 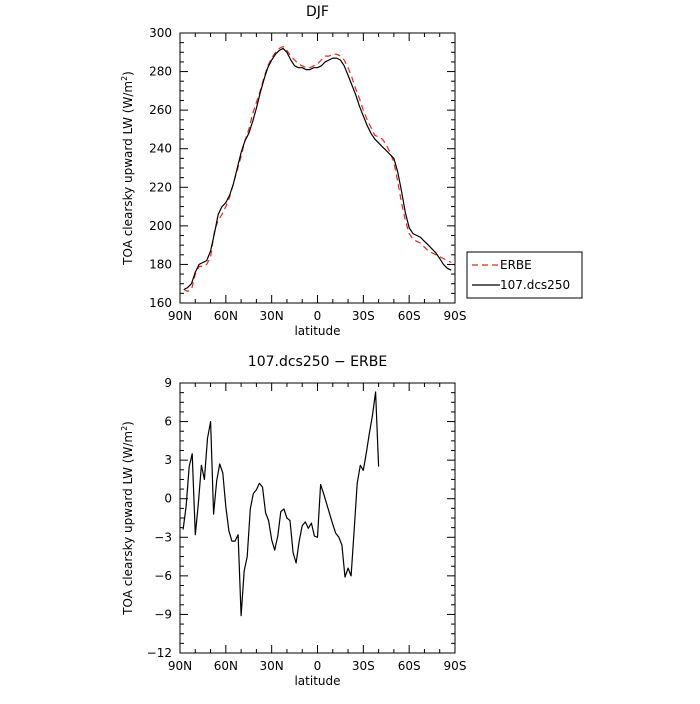 What do you see at coordinates (163, 537) in the screenshot?
I see `y-tick-label: −3` at bounding box center [163, 537].